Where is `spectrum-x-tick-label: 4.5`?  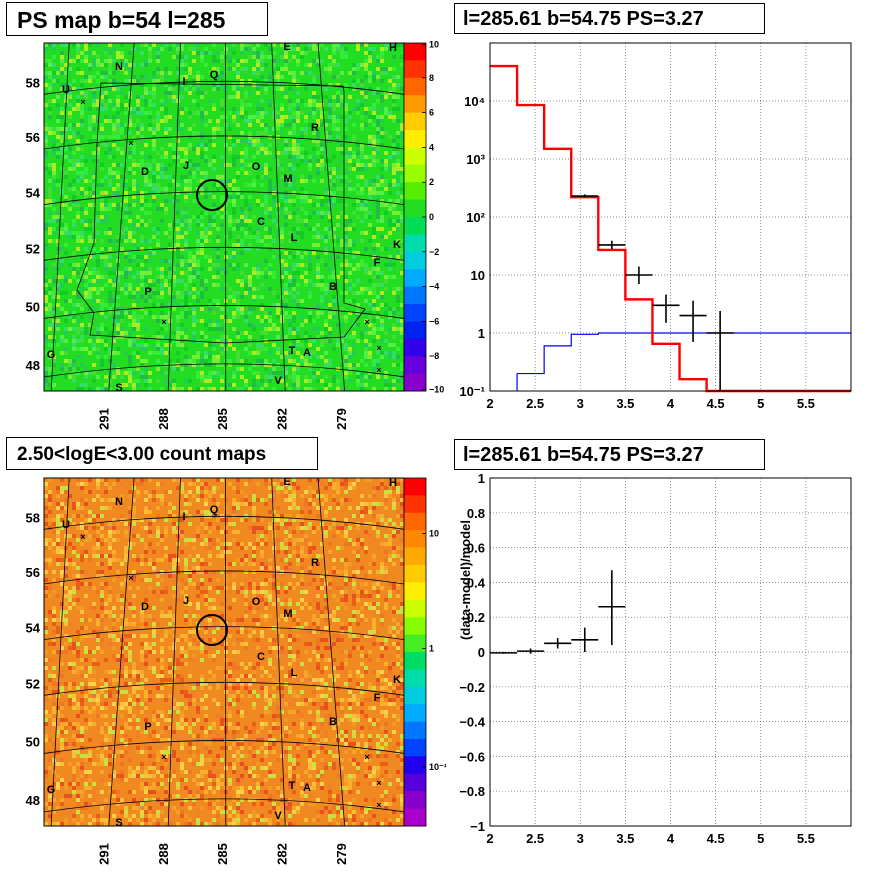
spectrum-x-tick-label: 4.5 is located at coordinates (716, 403).